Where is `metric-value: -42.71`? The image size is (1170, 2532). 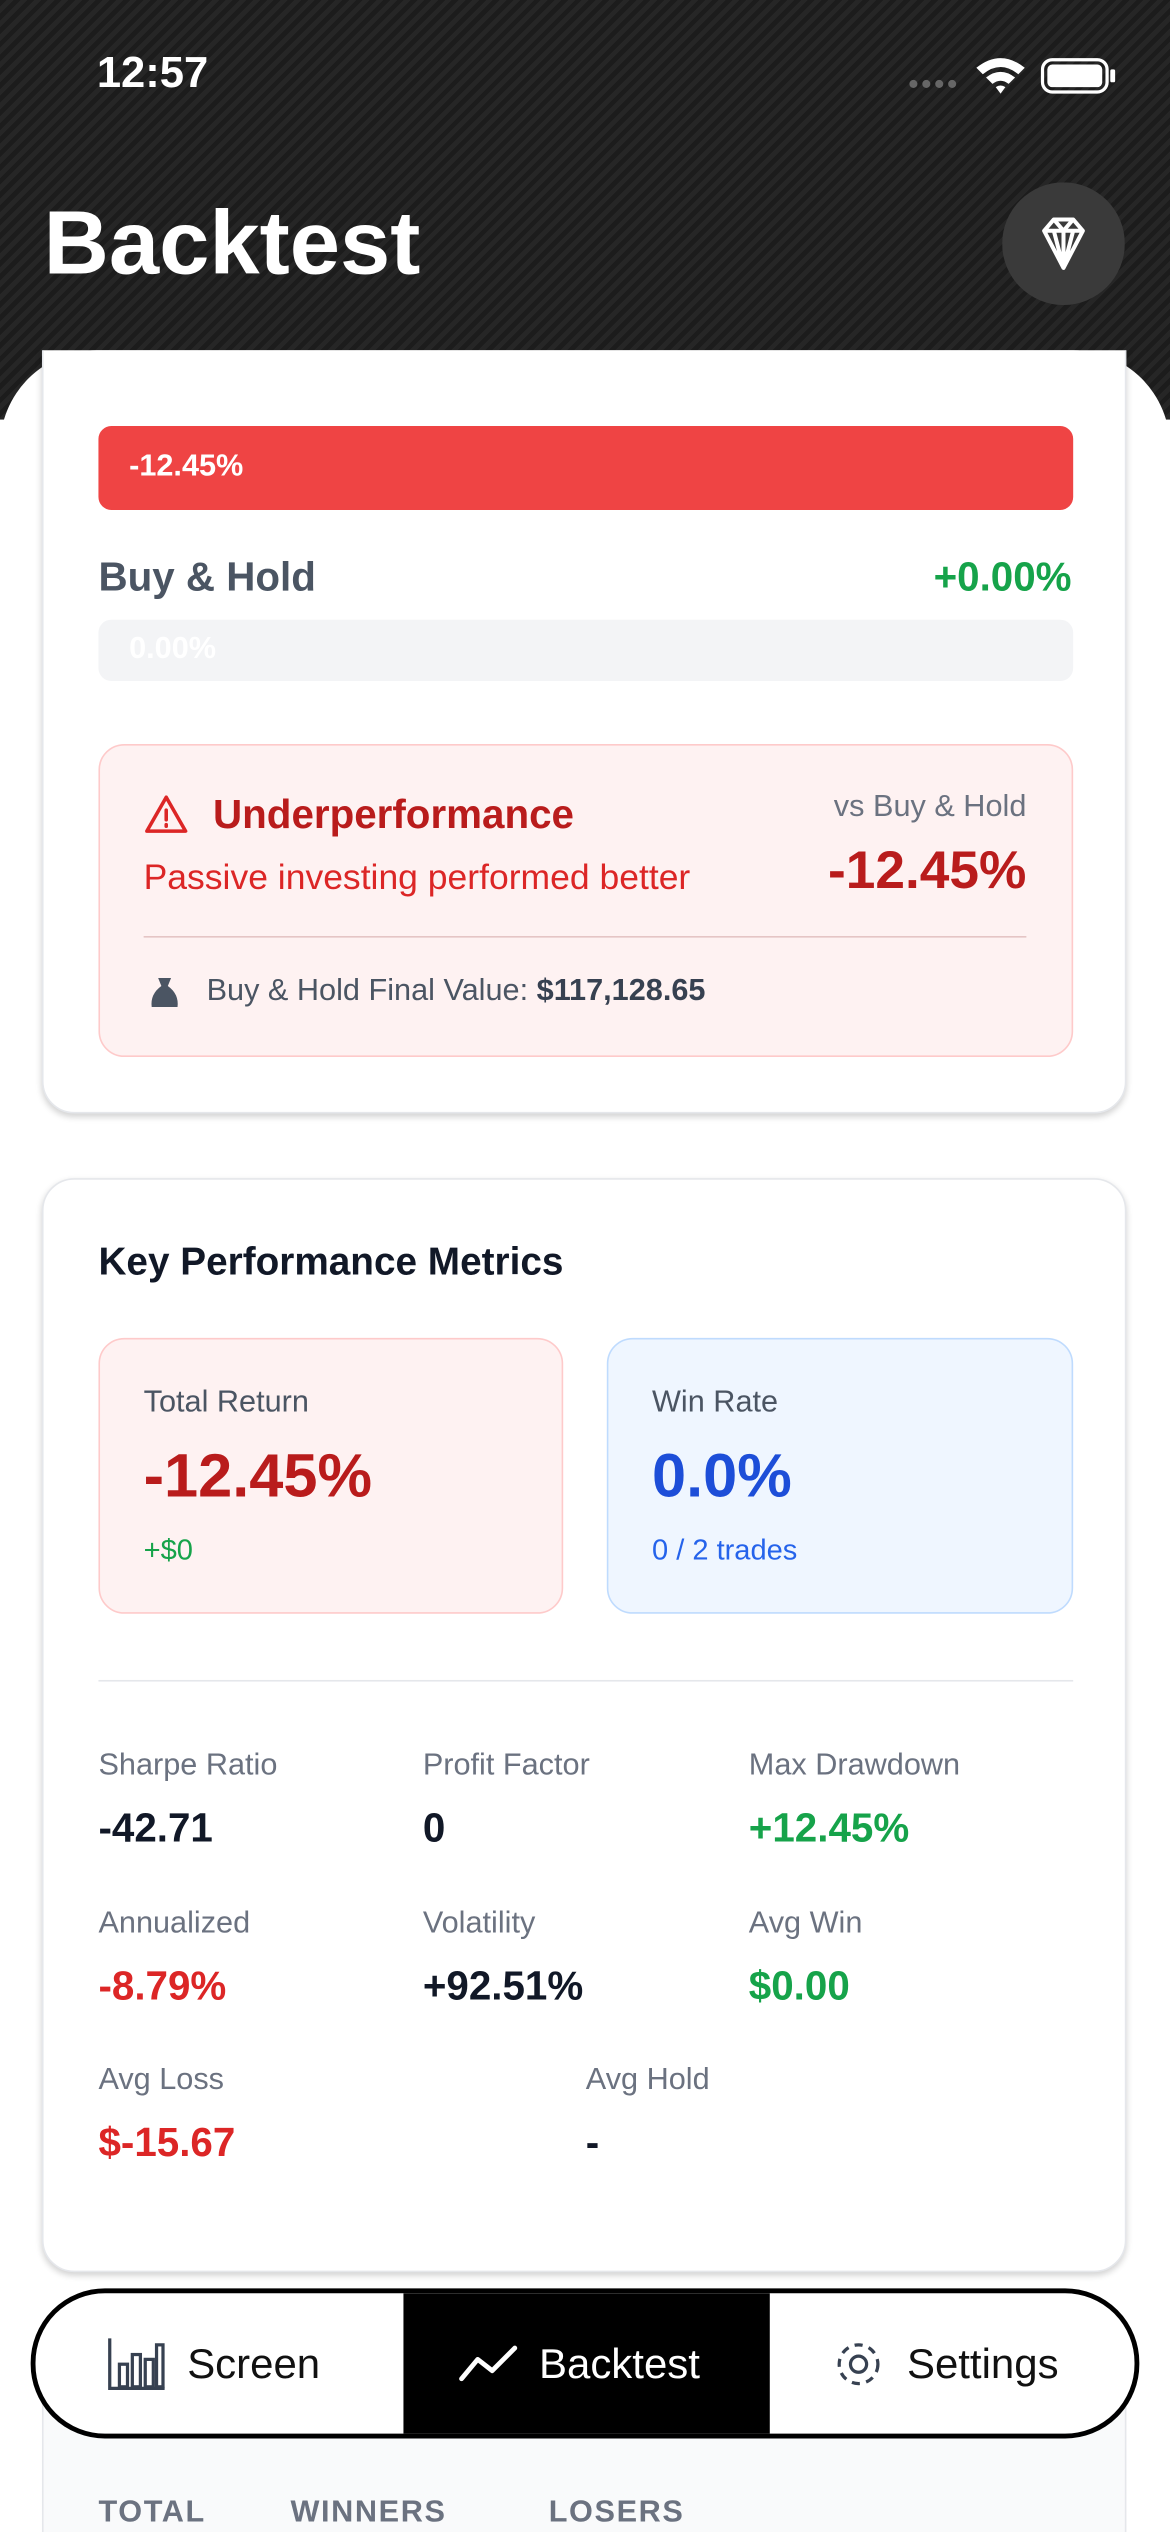 metric-value: -42.71 is located at coordinates (155, 1828).